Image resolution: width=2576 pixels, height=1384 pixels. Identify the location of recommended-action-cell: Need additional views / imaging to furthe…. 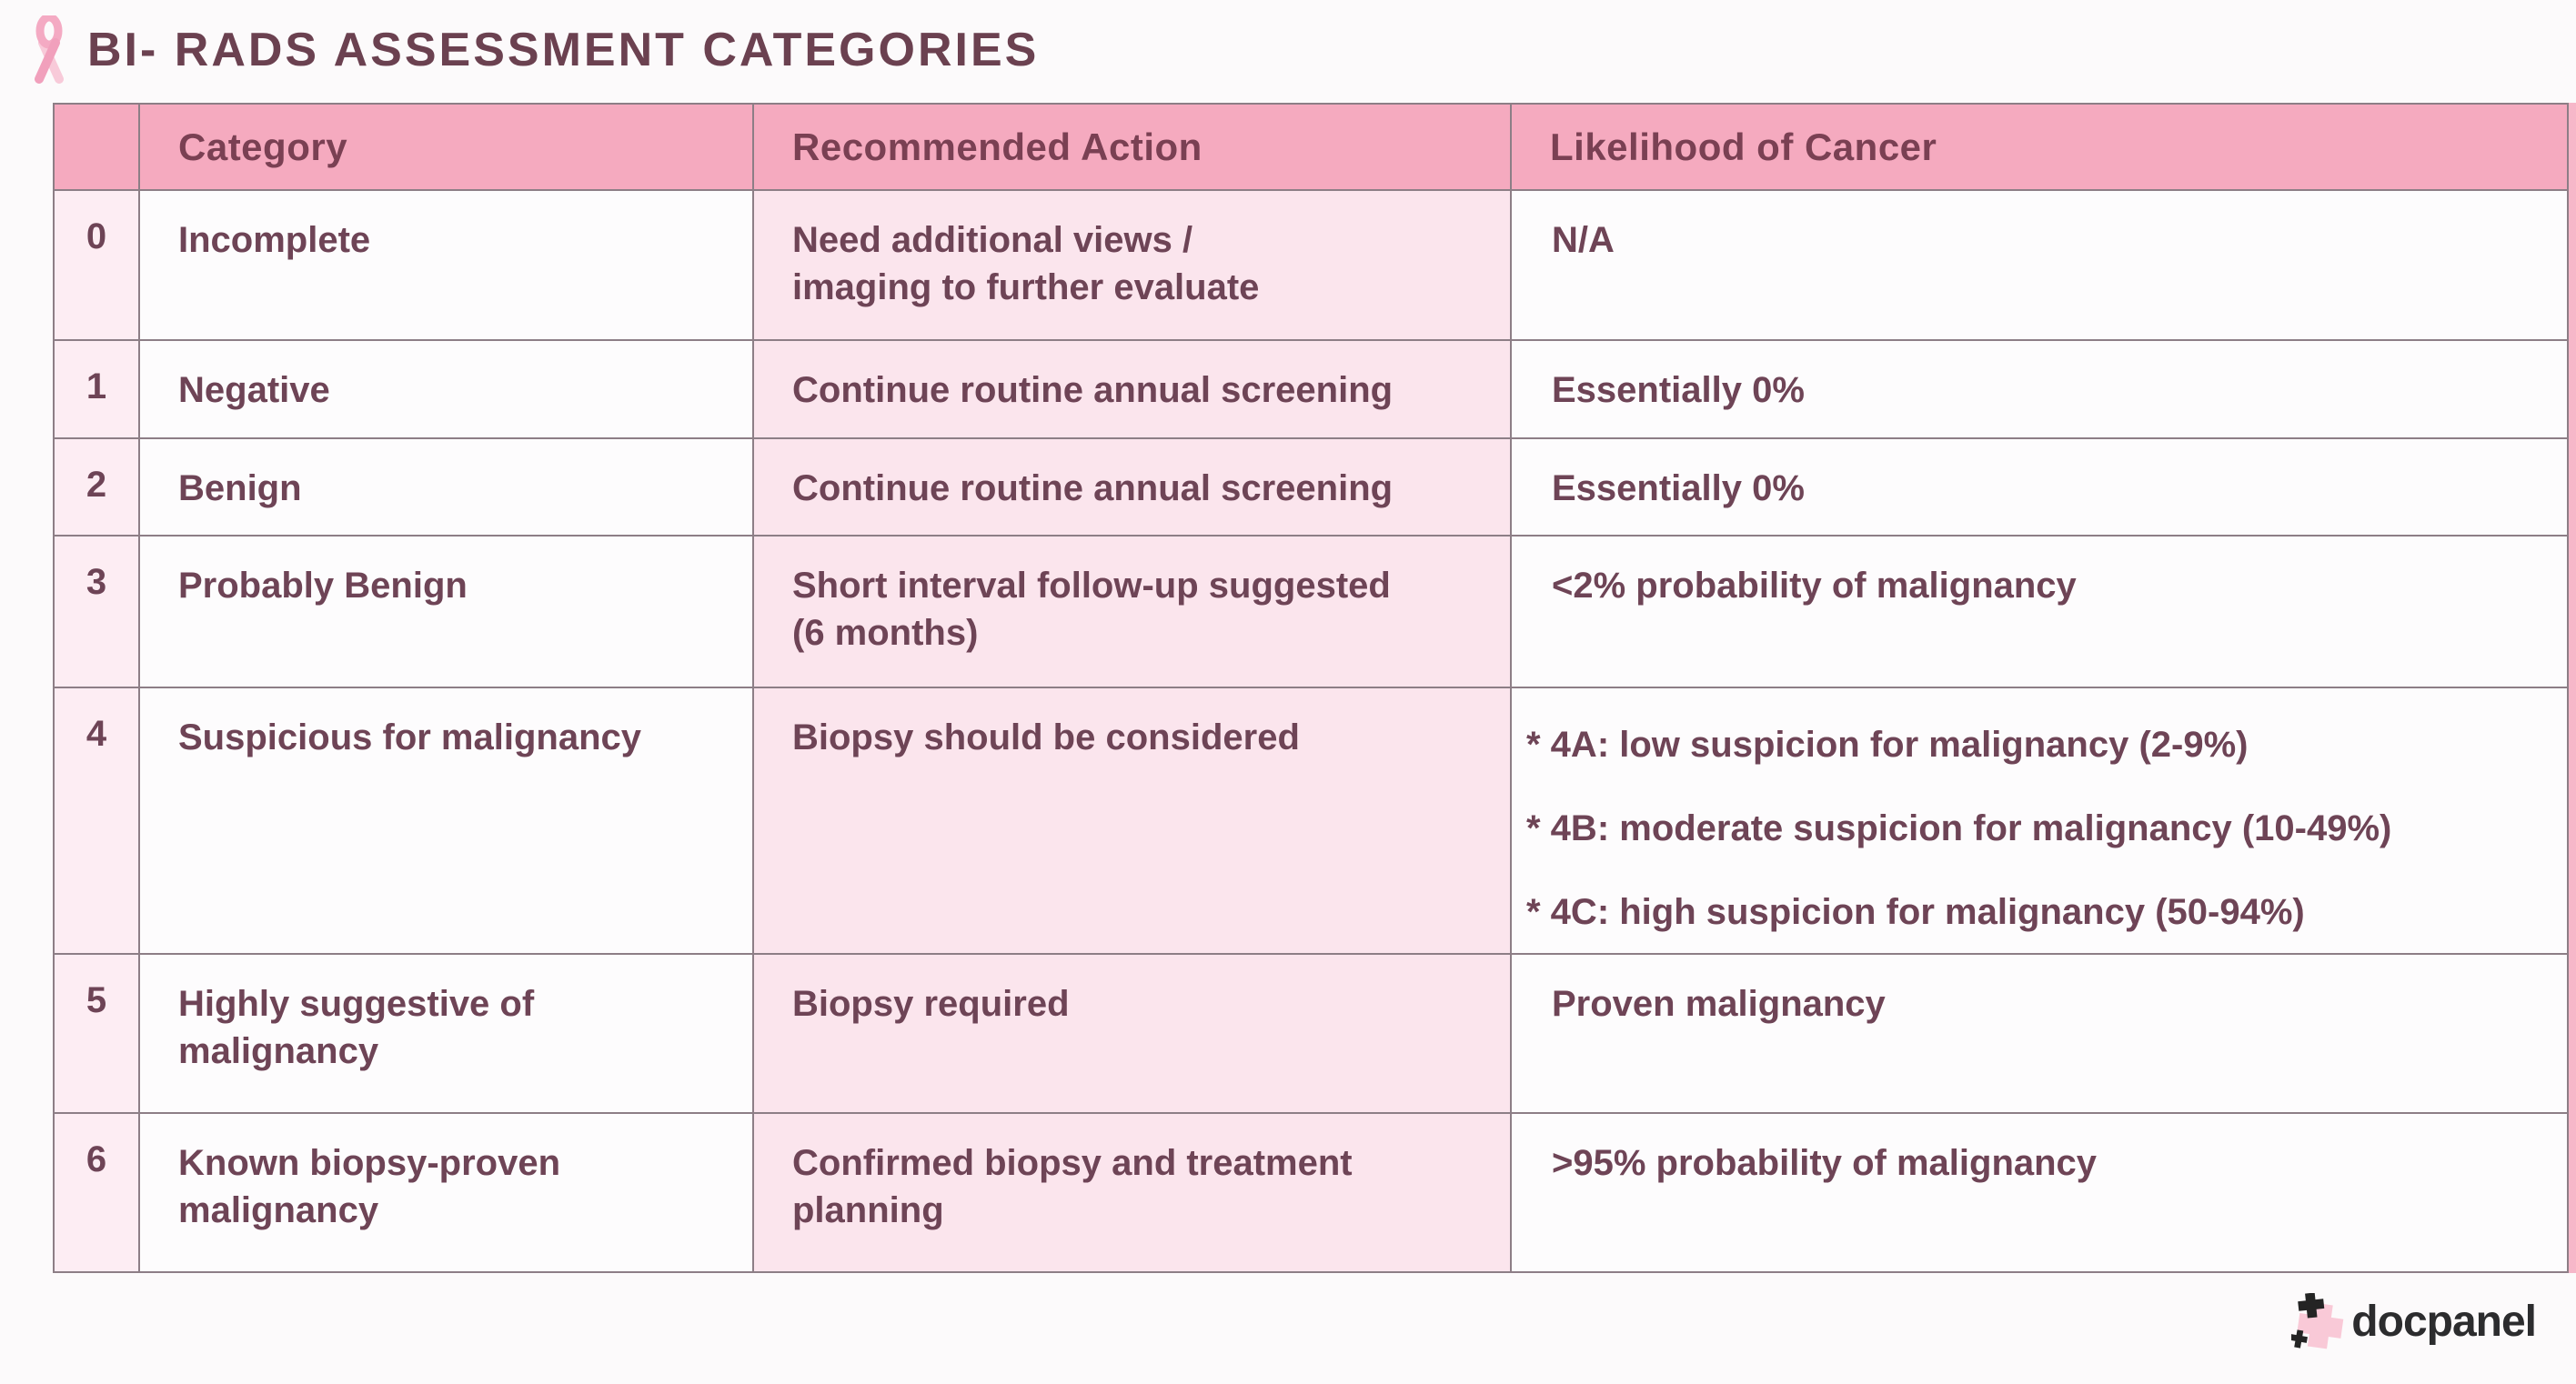
(1133, 266).